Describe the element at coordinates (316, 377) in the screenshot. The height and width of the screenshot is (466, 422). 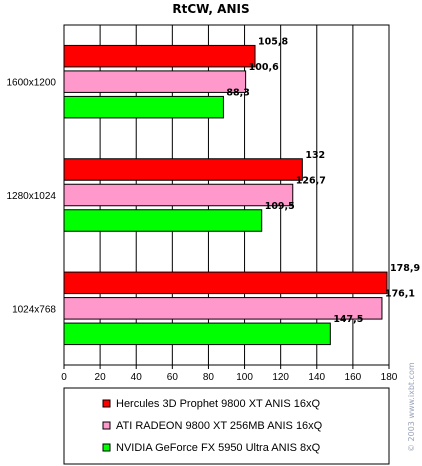
I see `x-tick-label: 140` at that location.